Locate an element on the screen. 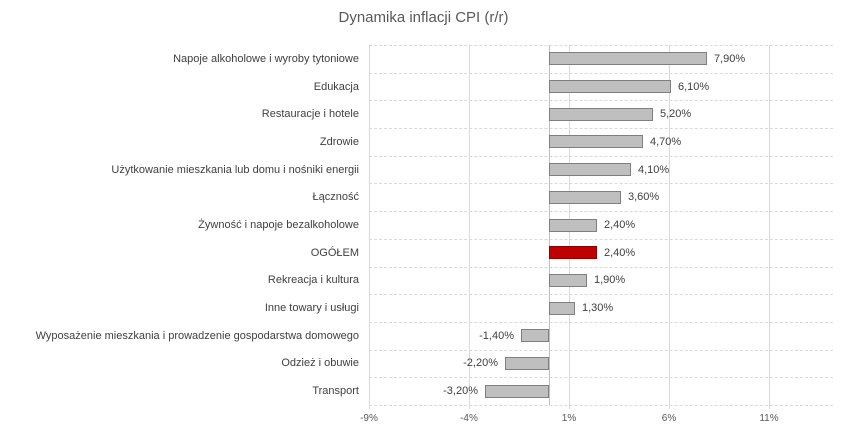  value-label: 5,20% is located at coordinates (676, 114).